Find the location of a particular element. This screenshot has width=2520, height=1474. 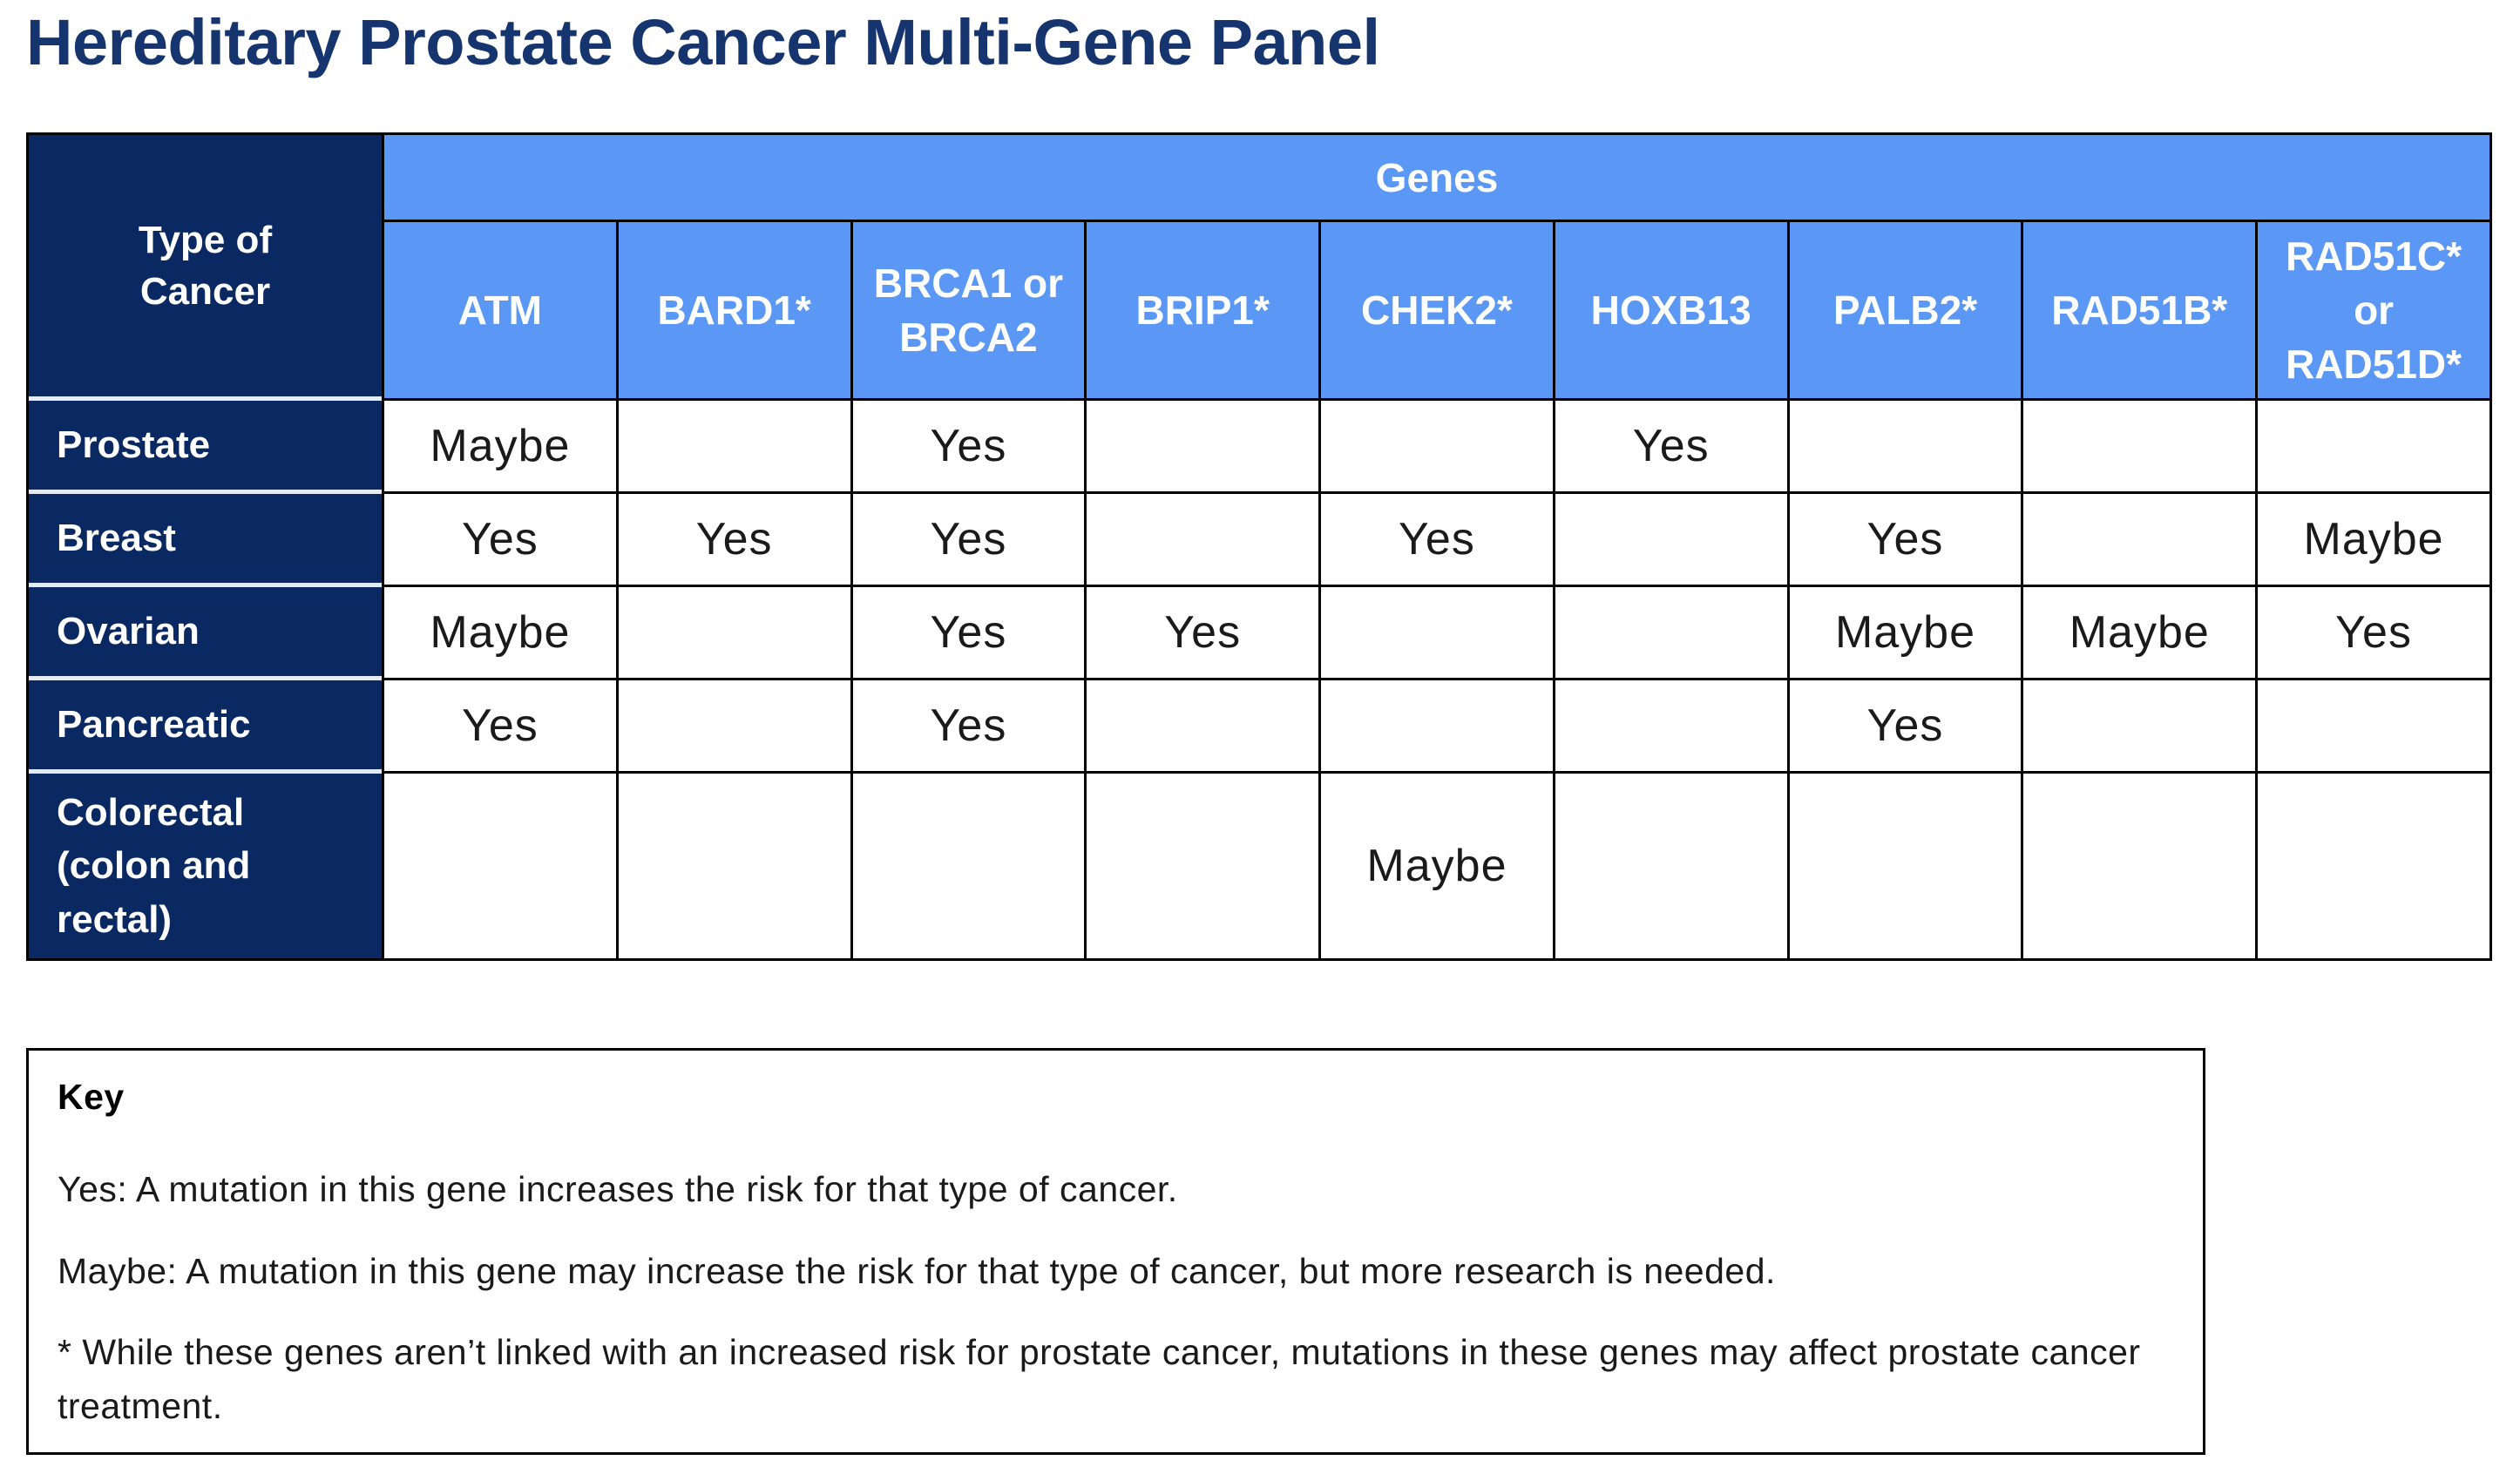

gene-column-header: CHEK2* is located at coordinates (1435, 312).